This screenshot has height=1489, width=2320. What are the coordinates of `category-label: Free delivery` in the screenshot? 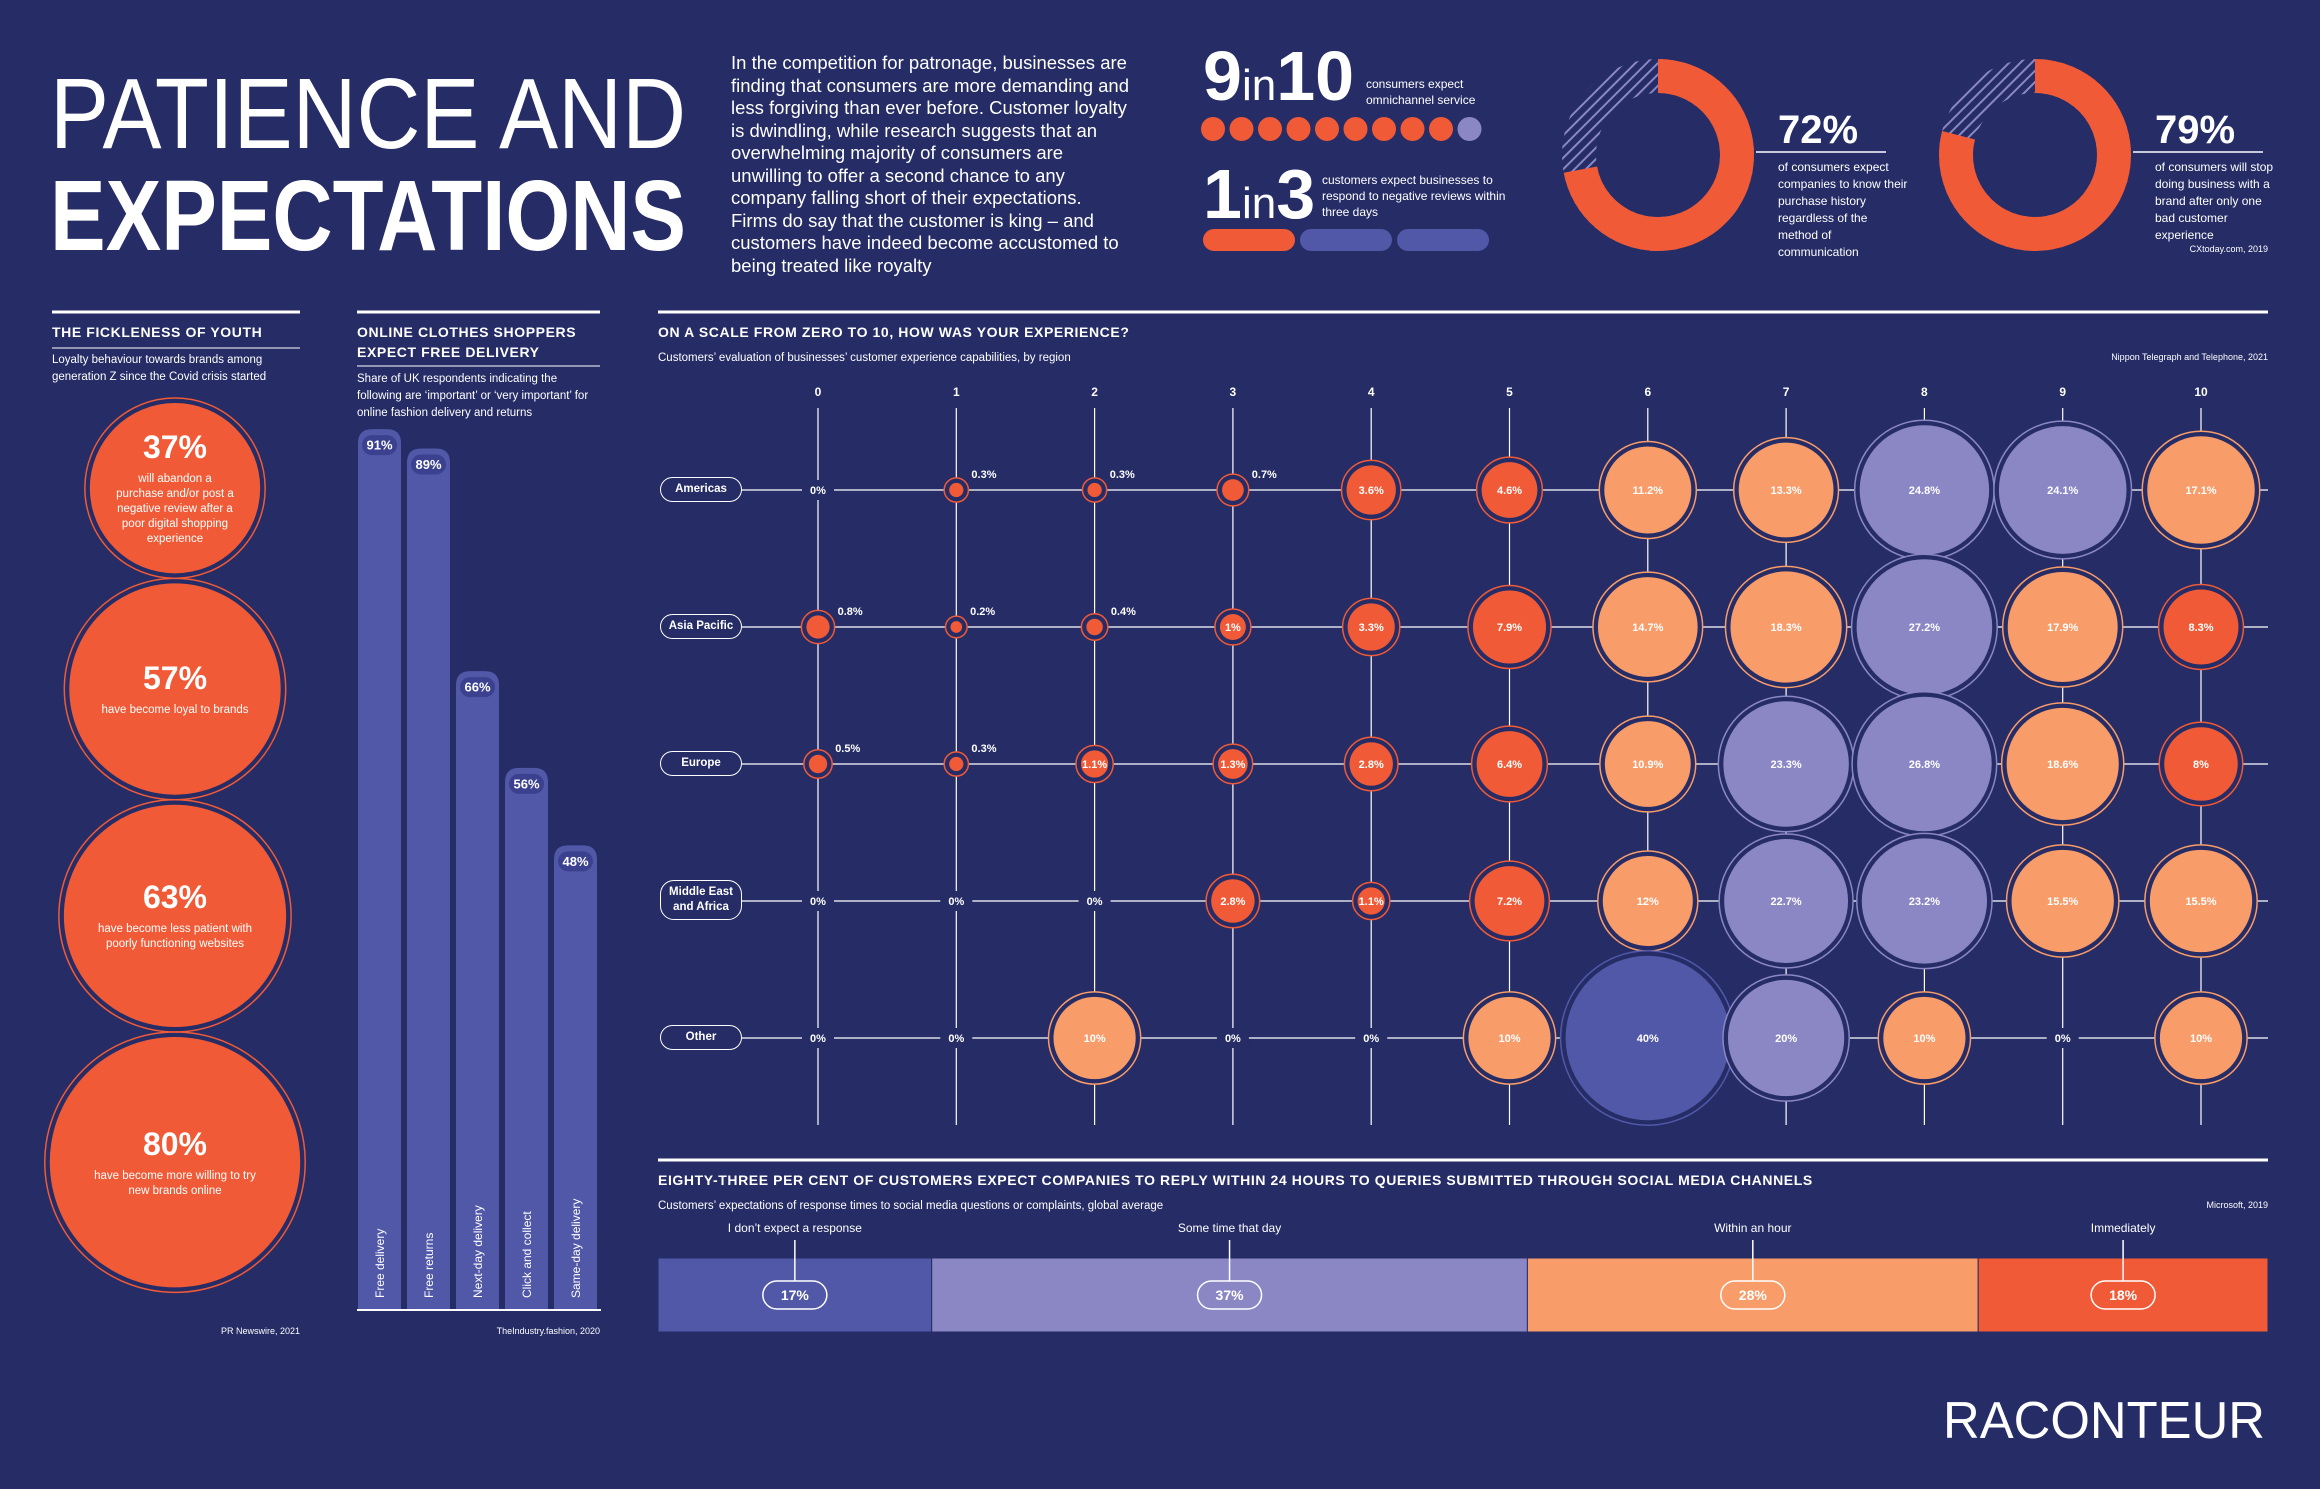 It's located at (380, 1263).